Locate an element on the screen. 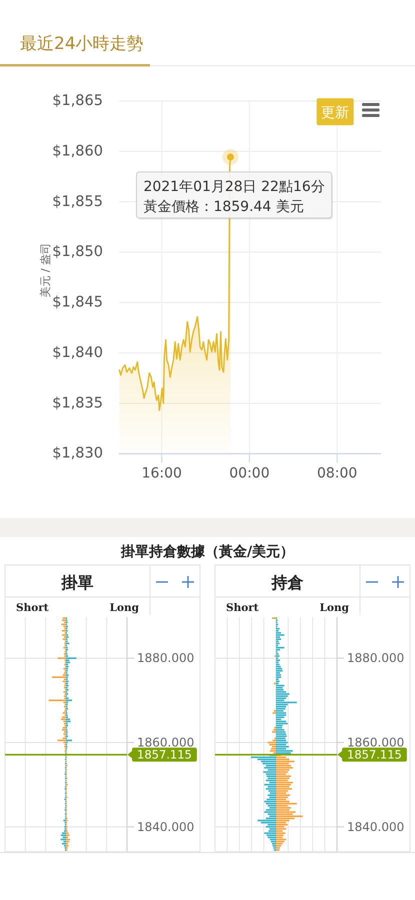 This screenshot has width=415, height=900. y-tick-label: $1,860 is located at coordinates (77, 151).